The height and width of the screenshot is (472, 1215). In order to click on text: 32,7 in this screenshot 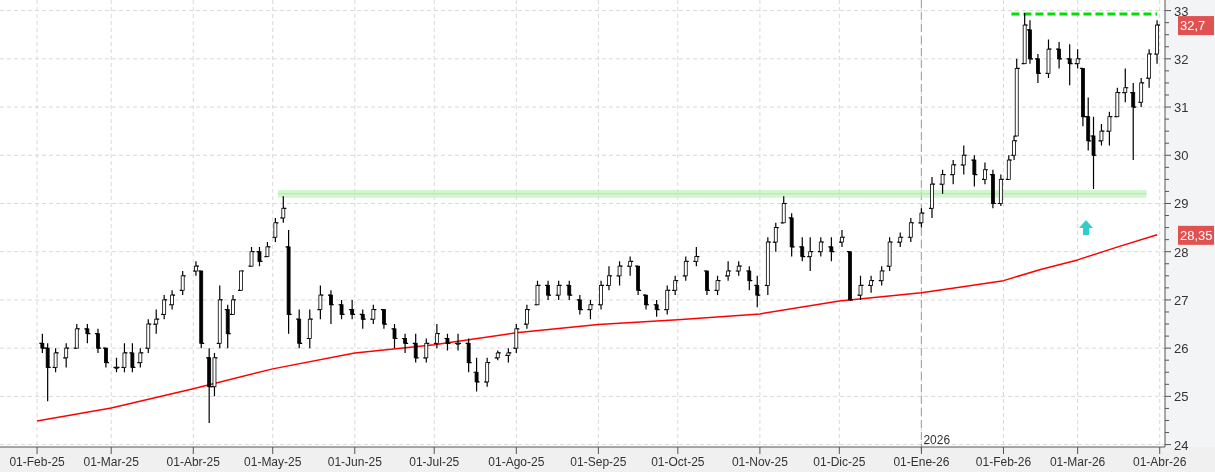, I will do `click(1193, 26)`.